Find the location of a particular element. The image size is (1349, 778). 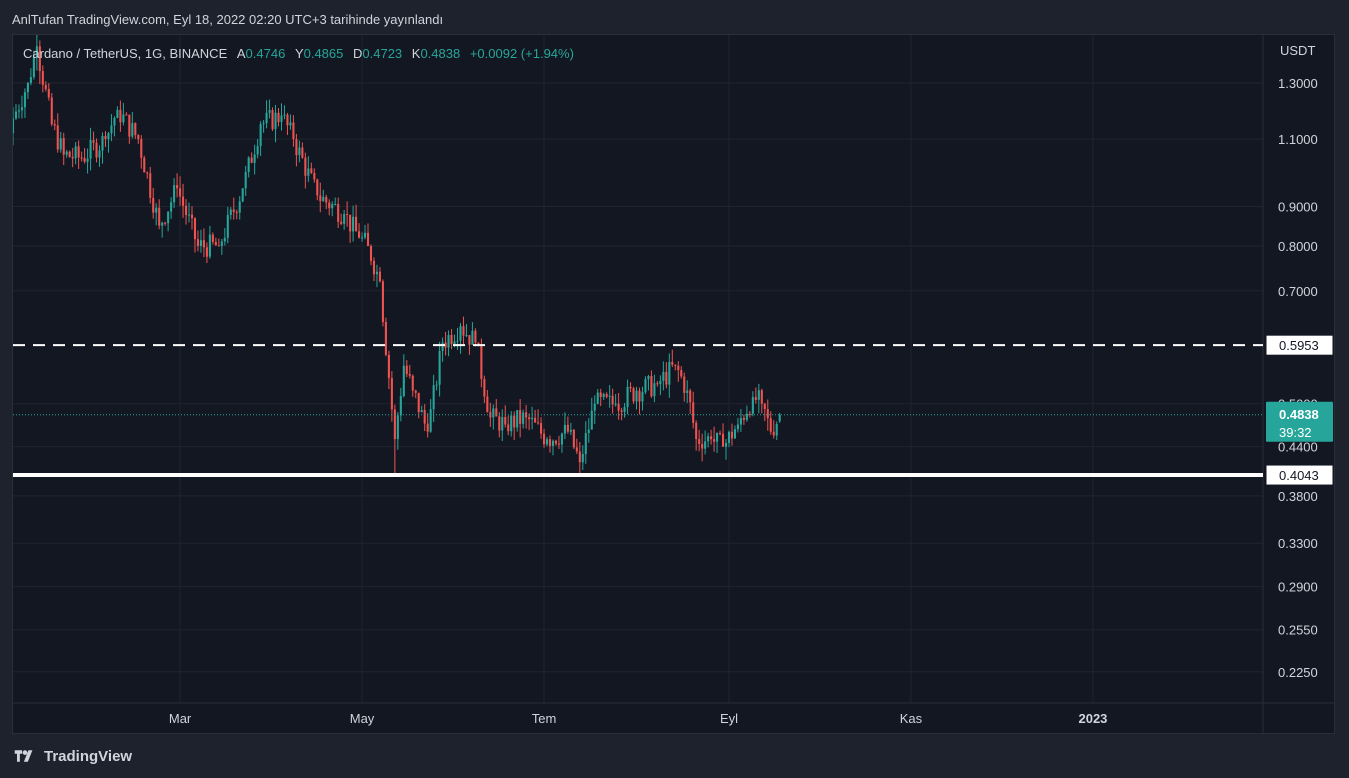

symbol-title: Cardano / TetherUS, 1G, BINANCE is located at coordinates (125, 53).